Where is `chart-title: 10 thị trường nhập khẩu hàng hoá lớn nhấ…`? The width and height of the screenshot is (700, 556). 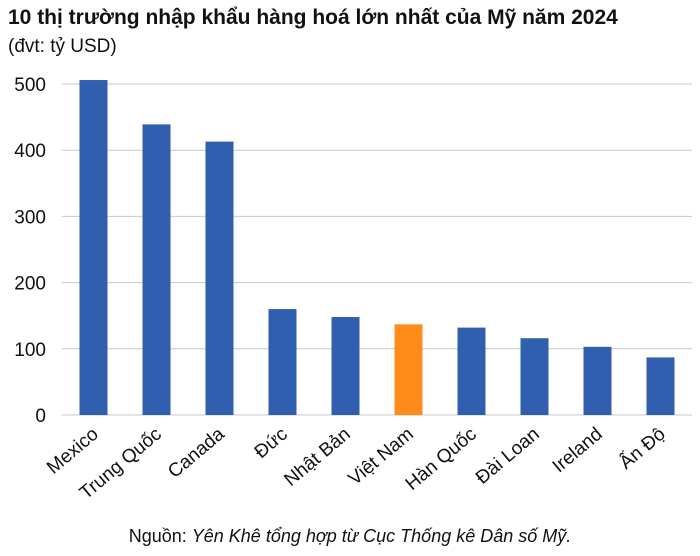
chart-title: 10 thị trường nhập khẩu hàng hoá lớn nhấ… is located at coordinates (313, 17).